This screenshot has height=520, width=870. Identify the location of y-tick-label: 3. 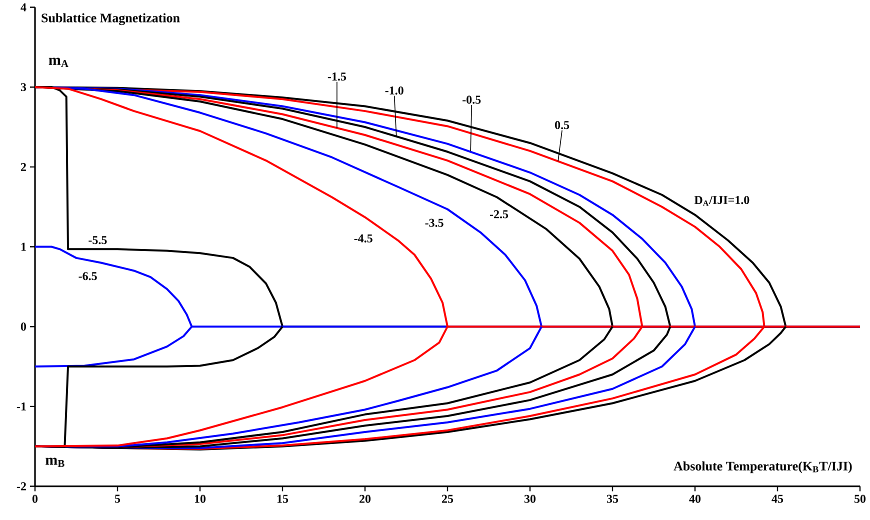
(23, 87).